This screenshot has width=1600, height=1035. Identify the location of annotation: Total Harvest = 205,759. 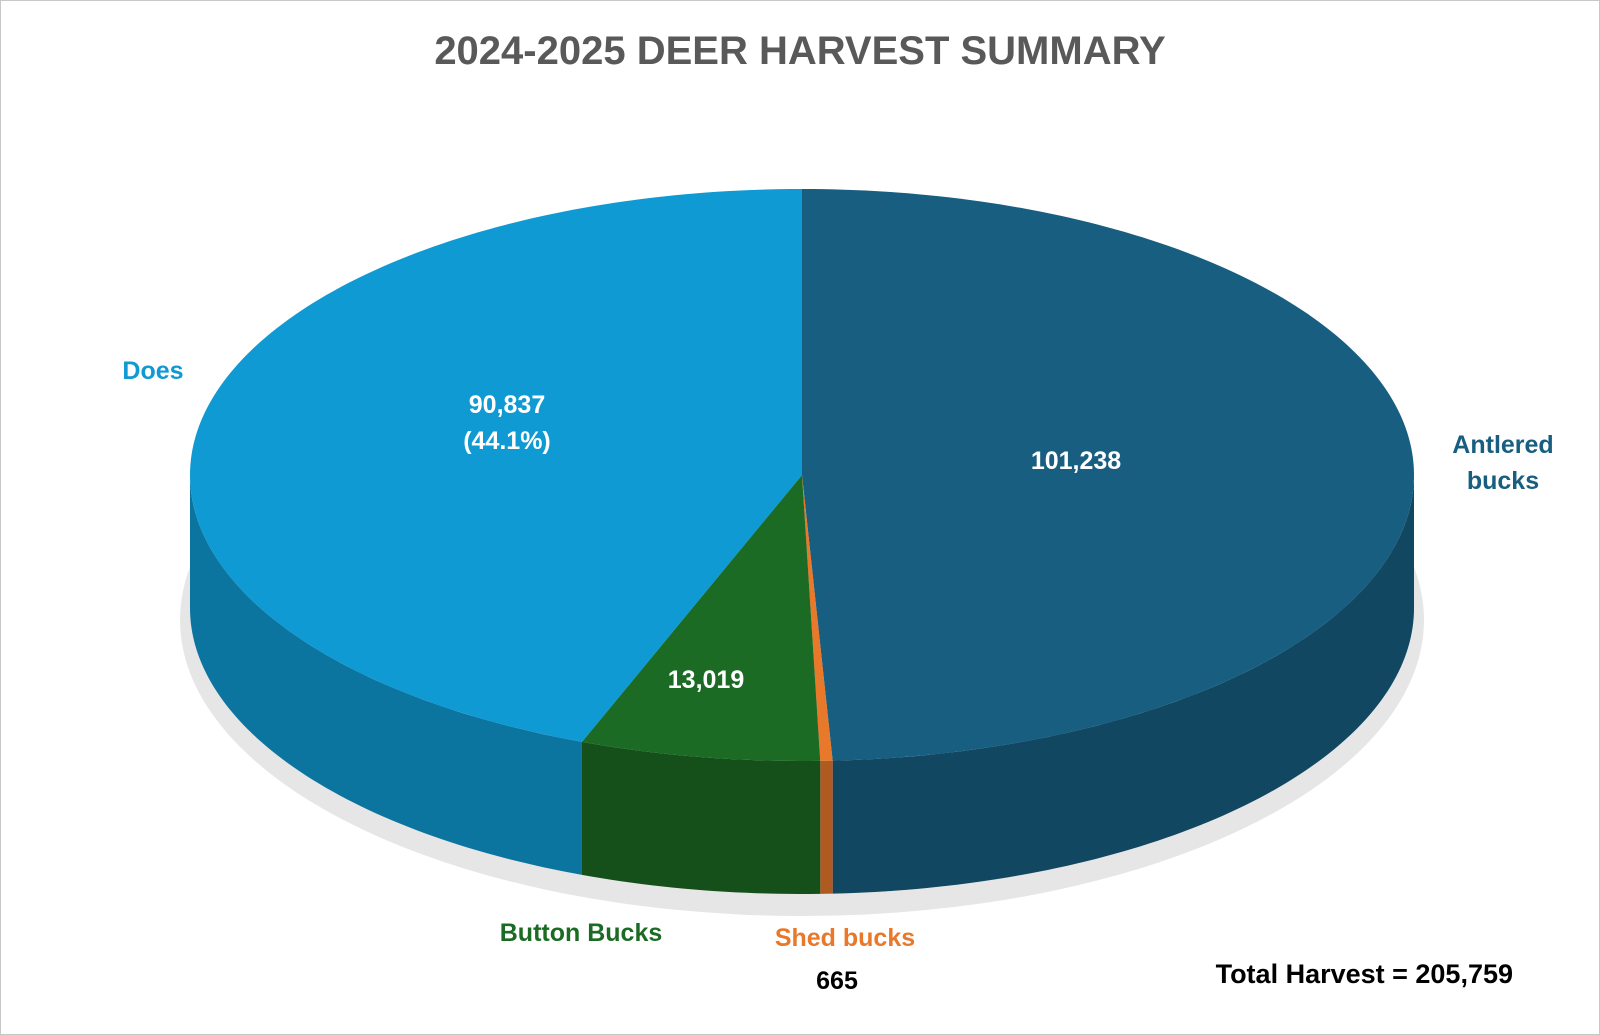
(1364, 974).